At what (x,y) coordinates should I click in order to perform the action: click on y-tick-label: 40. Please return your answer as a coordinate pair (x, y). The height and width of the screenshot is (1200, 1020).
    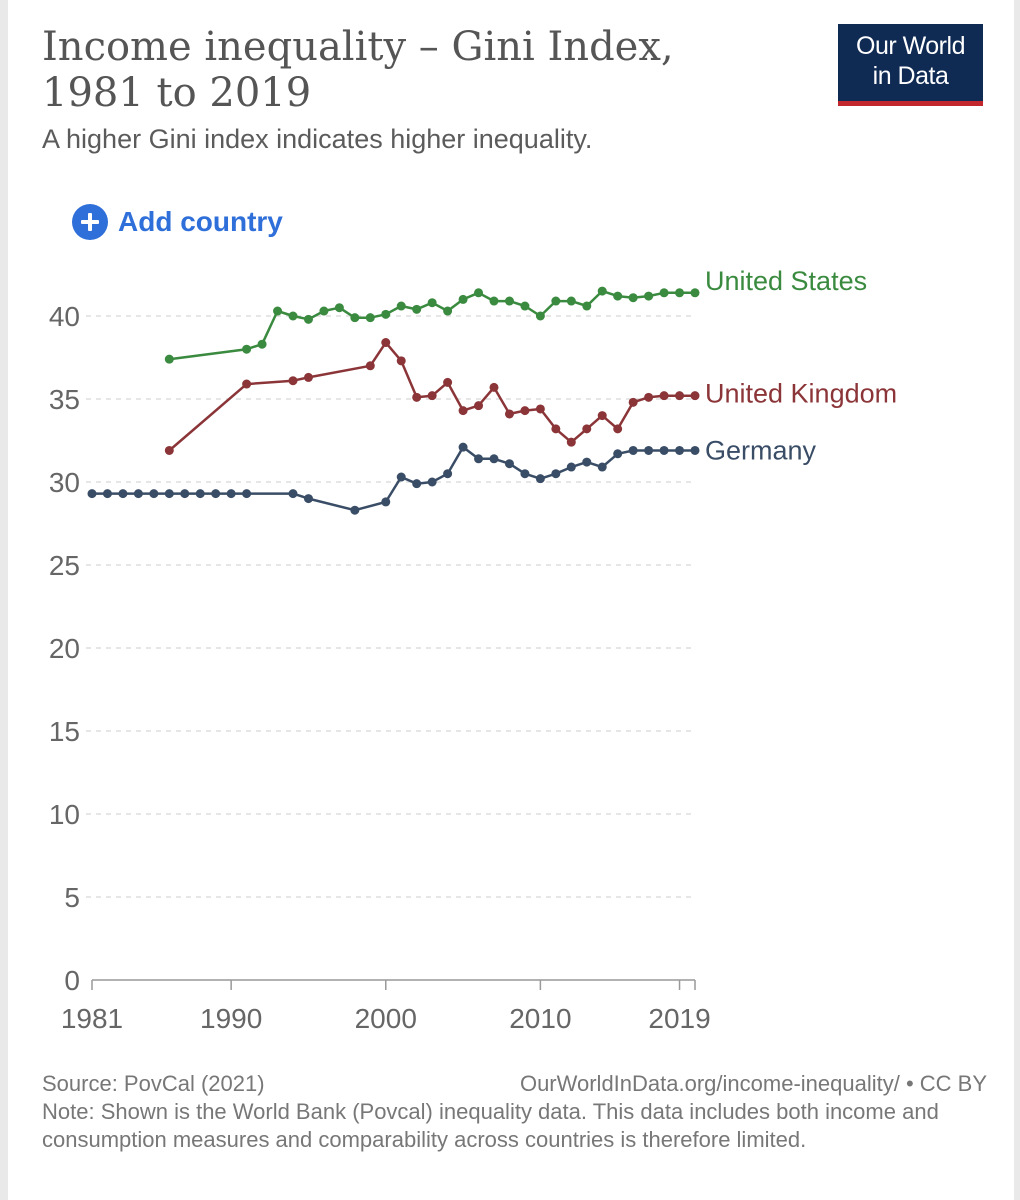
    Looking at the image, I should click on (64, 316).